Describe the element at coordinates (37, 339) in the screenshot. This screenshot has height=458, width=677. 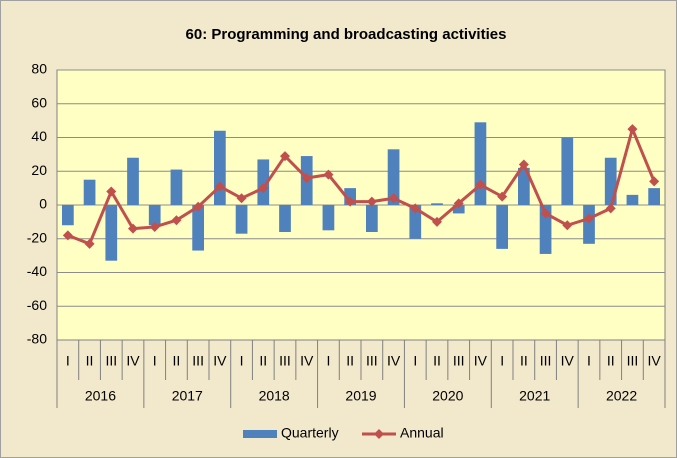
I see `y-tick-label: -80` at that location.